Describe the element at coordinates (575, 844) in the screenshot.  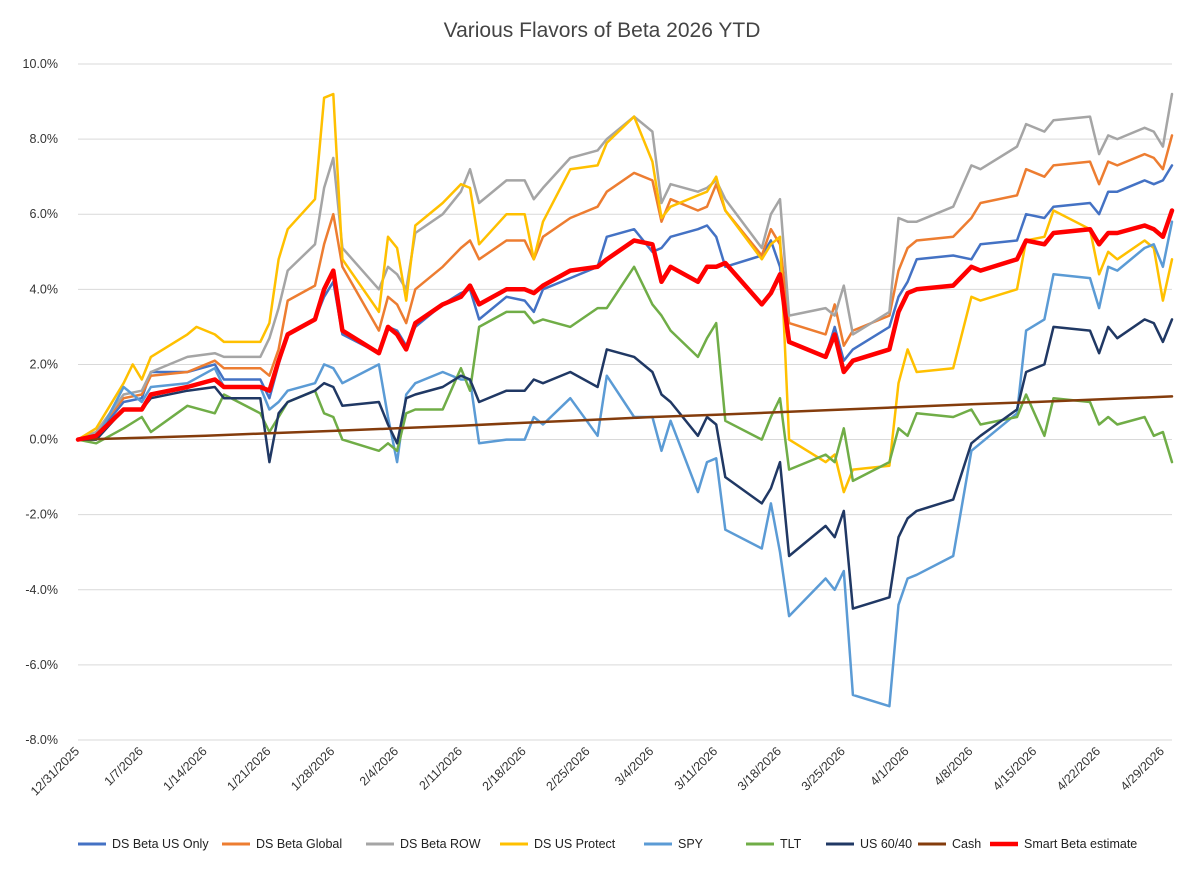
I see `legend-label: DS US Protect` at that location.